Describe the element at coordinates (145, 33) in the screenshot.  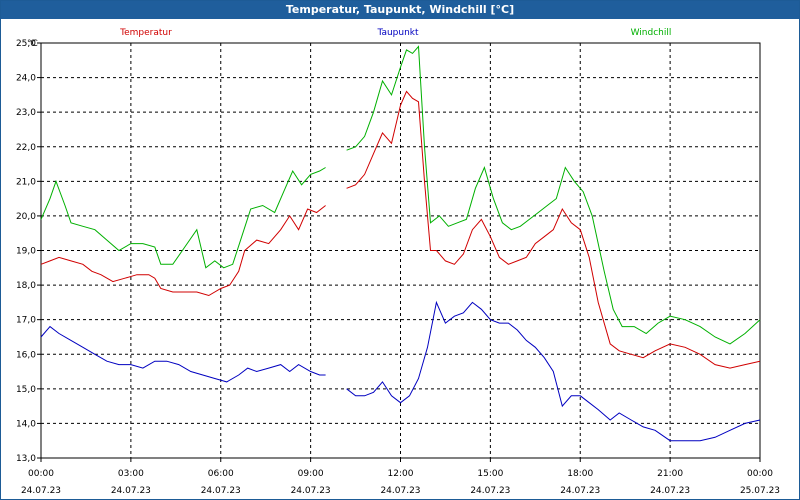
I see `legend-temperatur: Temperatur` at that location.